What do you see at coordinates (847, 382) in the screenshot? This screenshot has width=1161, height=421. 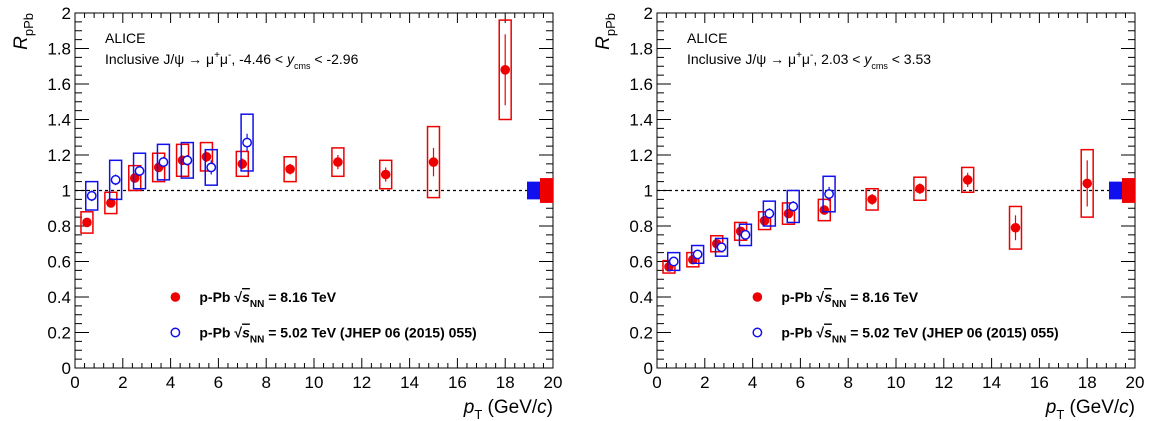 I see `x-tick-label: 8` at bounding box center [847, 382].